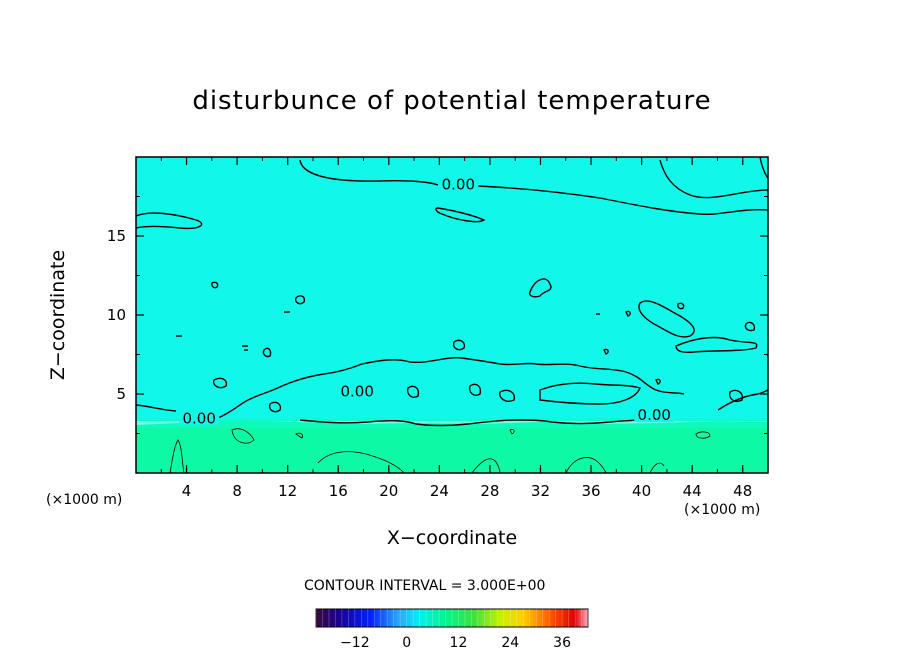 The image size is (904, 654). I want to click on contour-top-right, so click(713, 179).